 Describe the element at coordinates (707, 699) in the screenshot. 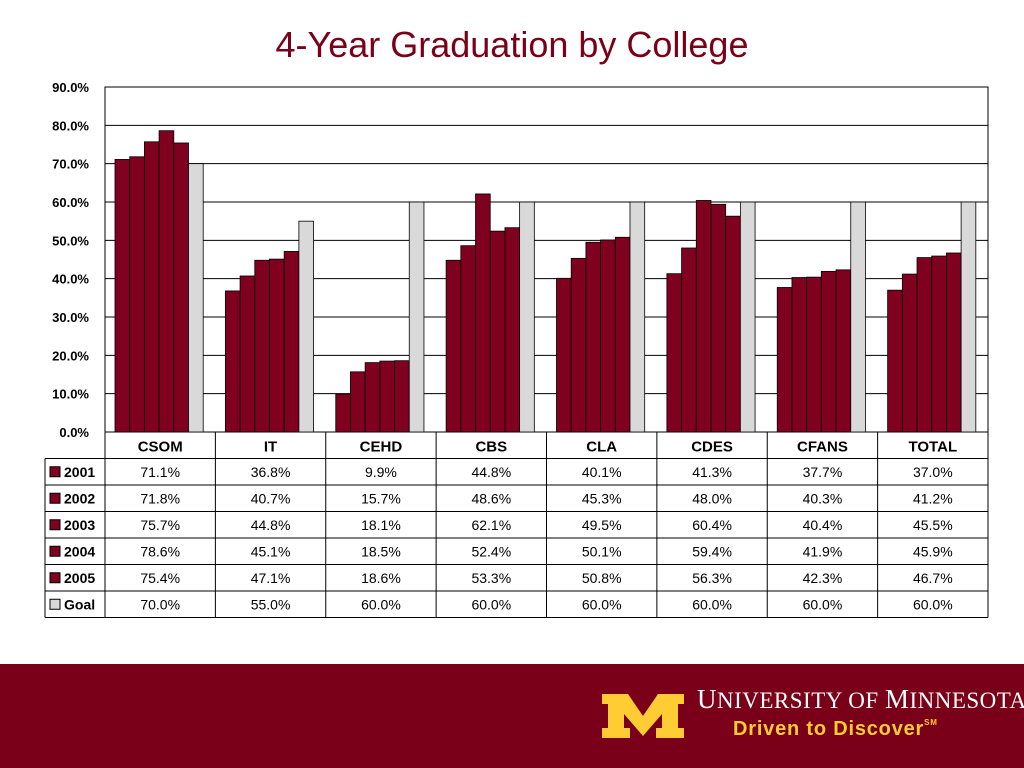

I see `university-name-u: U` at that location.